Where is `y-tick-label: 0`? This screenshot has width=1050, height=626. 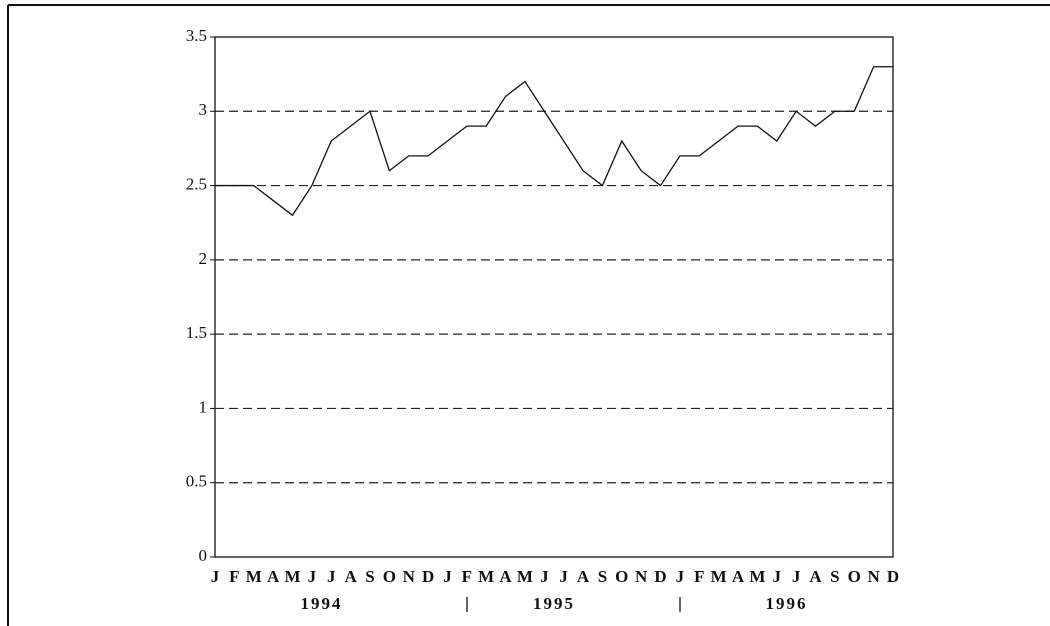 y-tick-label: 0 is located at coordinates (203, 555).